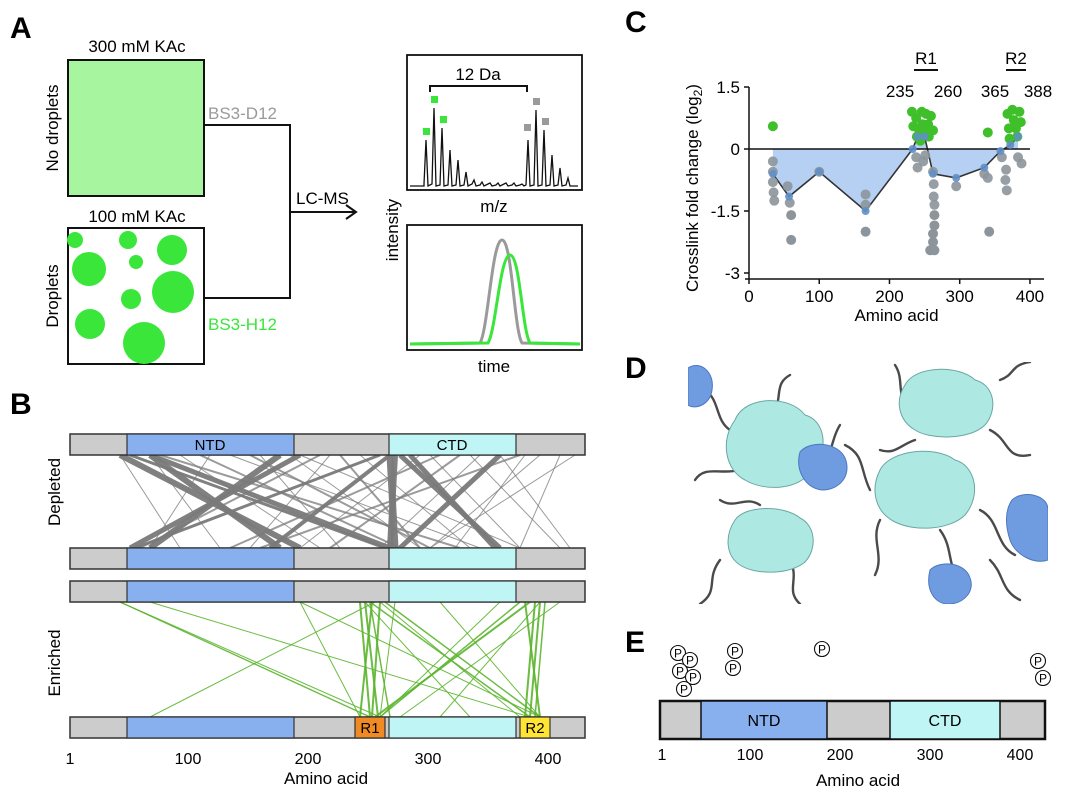 The height and width of the screenshot is (800, 1070). What do you see at coordinates (392, 229) in the screenshot?
I see `intensity-label: intensity` at bounding box center [392, 229].